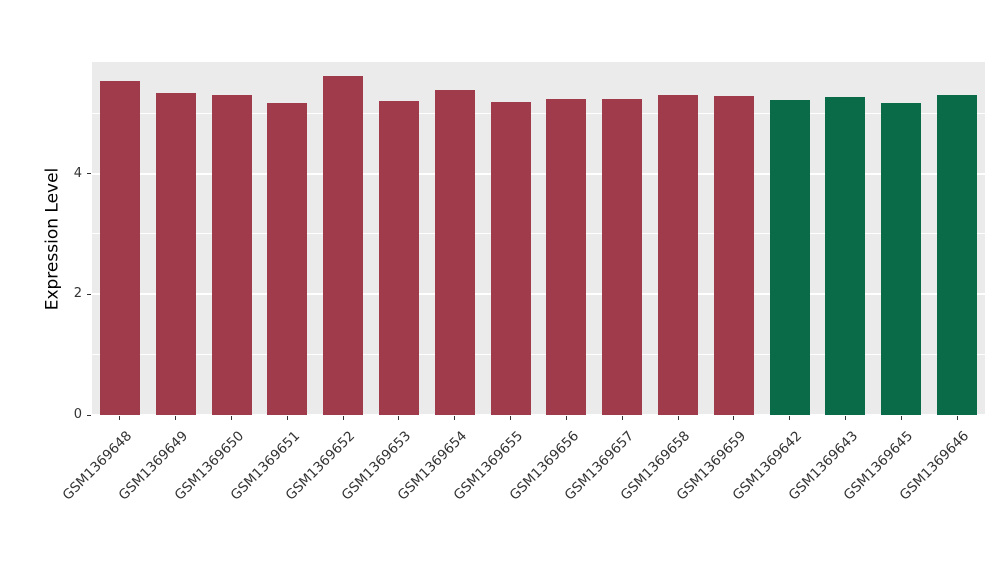  What do you see at coordinates (845, 255) in the screenshot?
I see `bar-GSM1369643` at bounding box center [845, 255].